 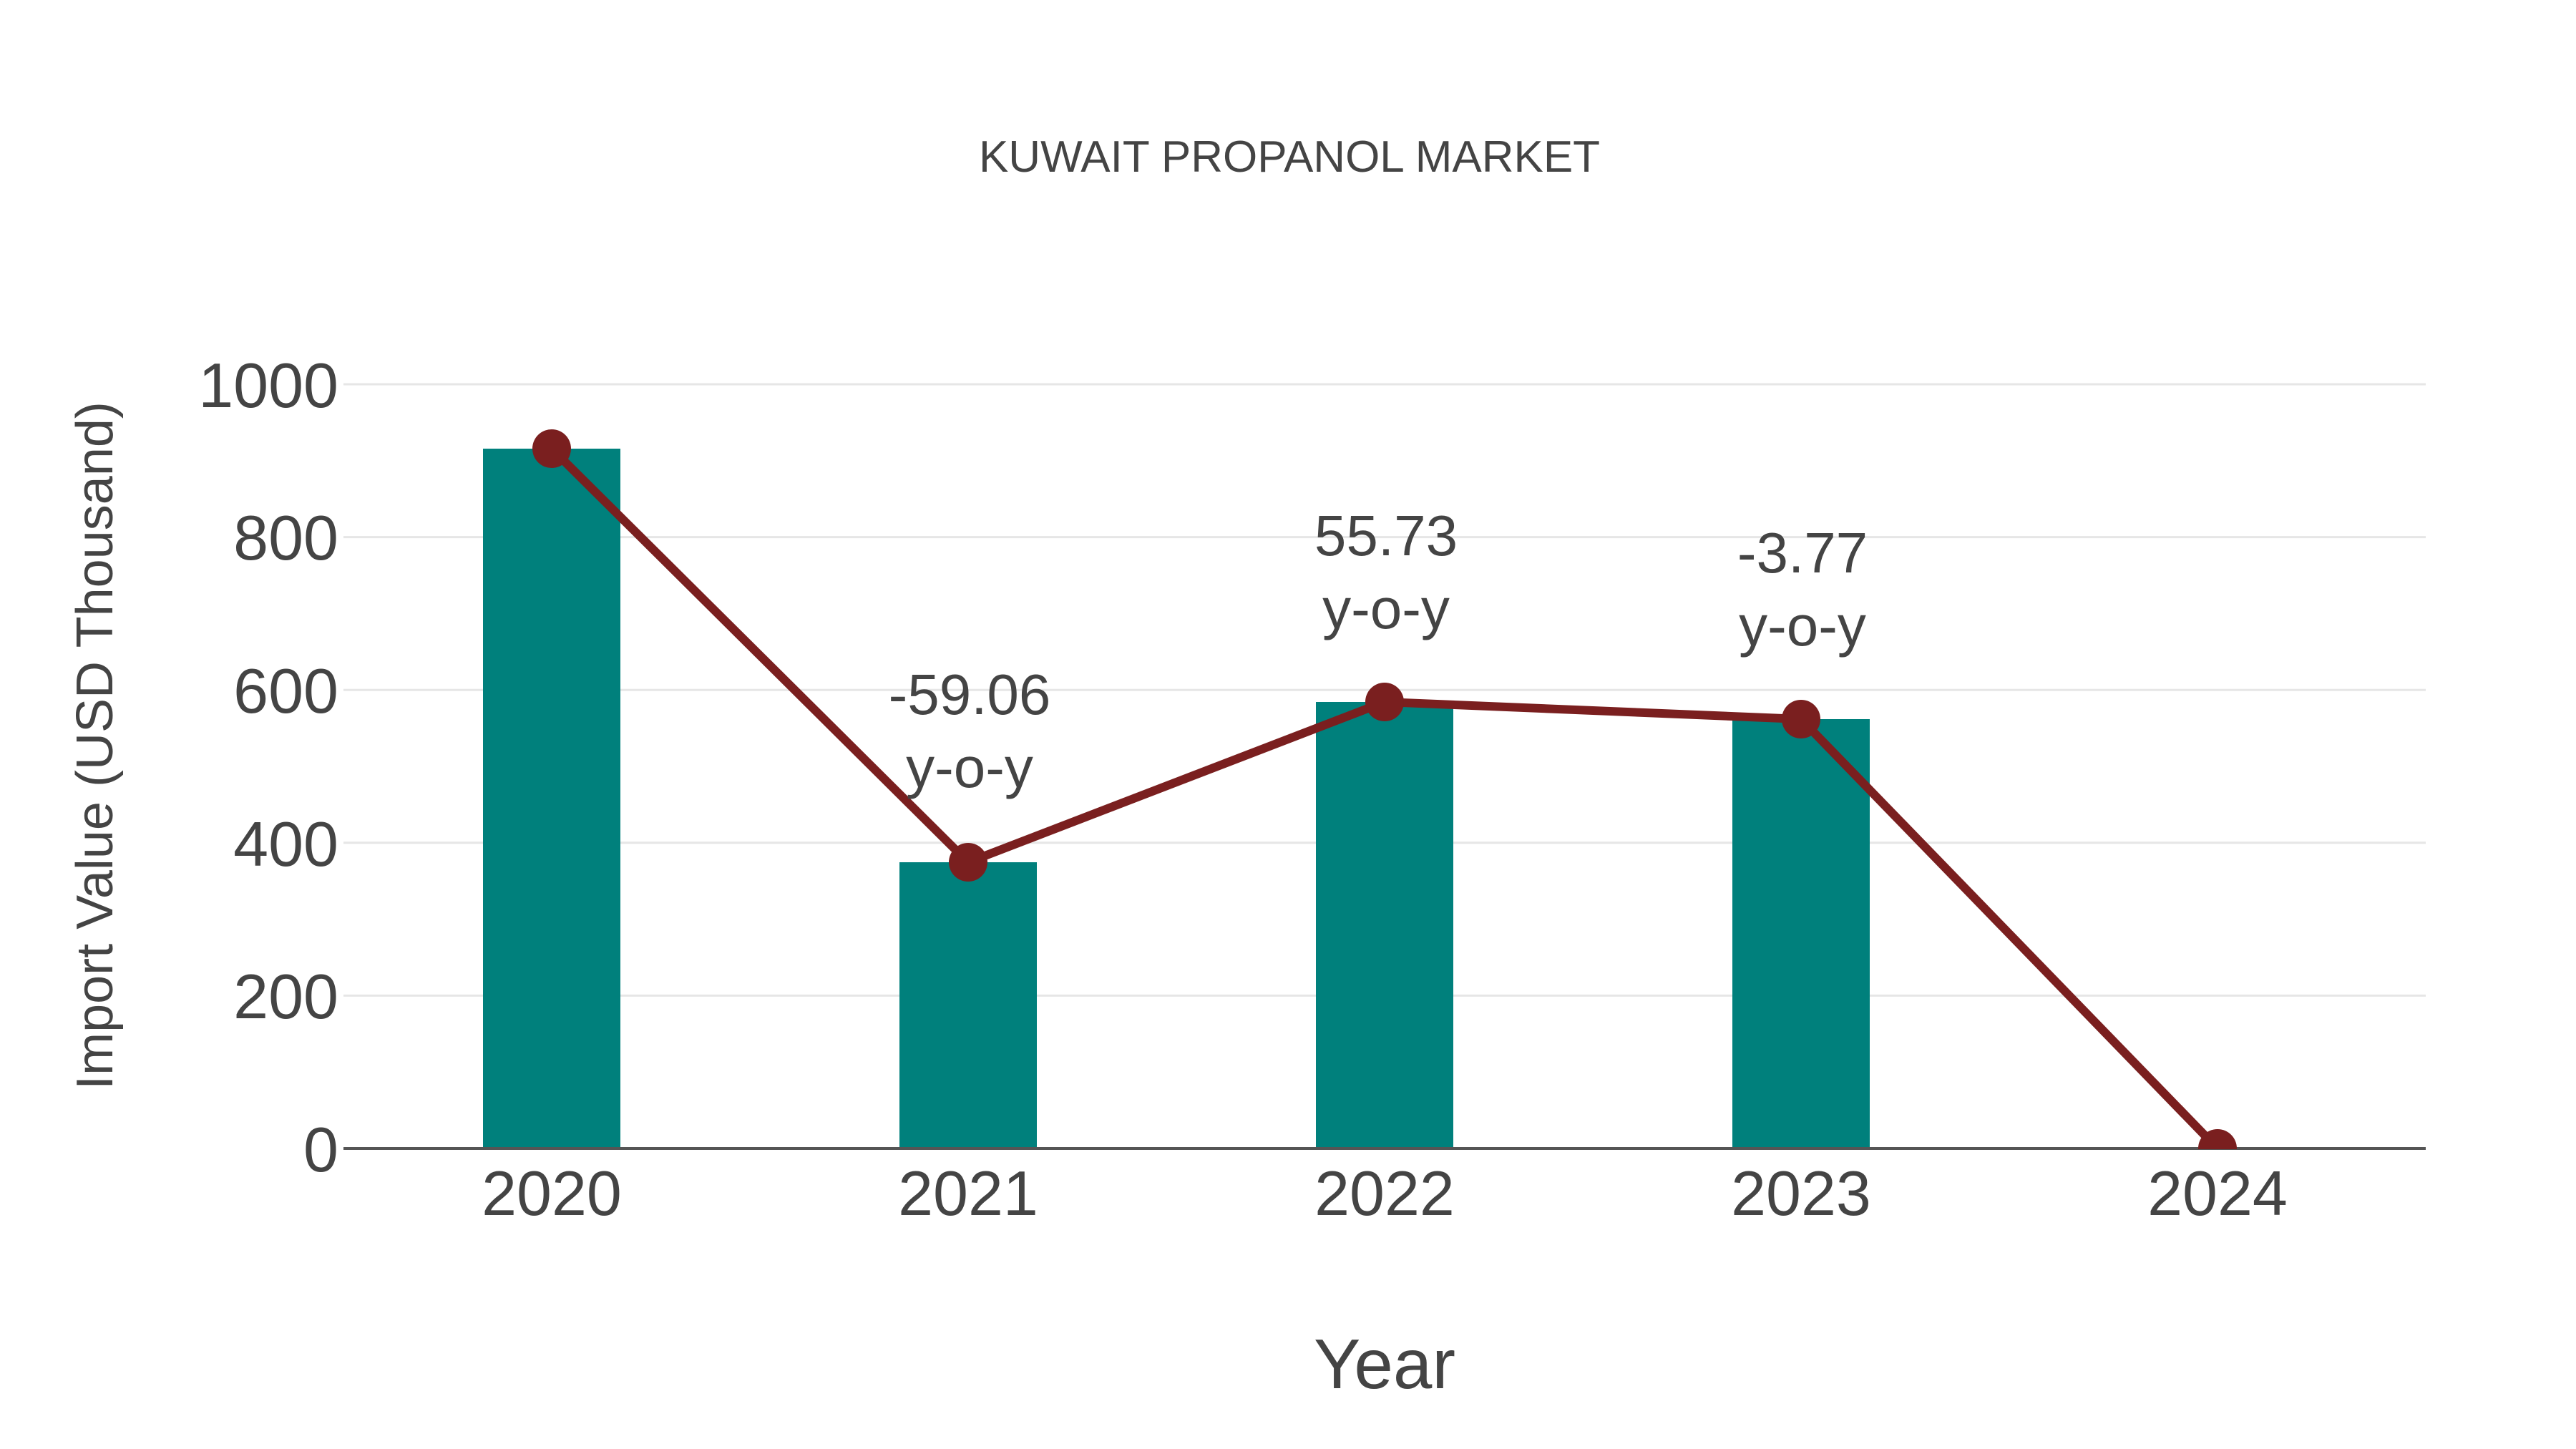 What do you see at coordinates (1384, 1363) in the screenshot?
I see `x-axis-title: Year` at bounding box center [1384, 1363].